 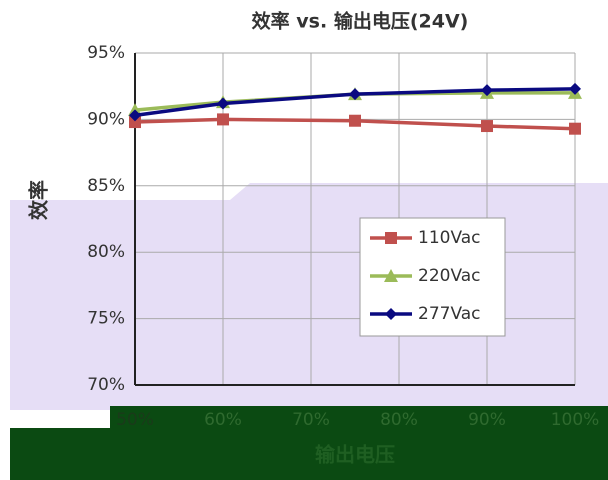 What do you see at coordinates (106, 319) in the screenshot?
I see `y-tick-label: 75%` at bounding box center [106, 319].